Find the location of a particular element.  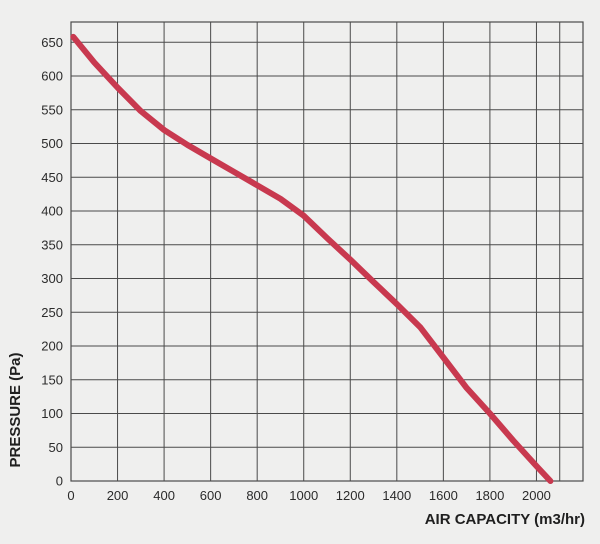

y-tick-label: 250 is located at coordinates (52, 312).